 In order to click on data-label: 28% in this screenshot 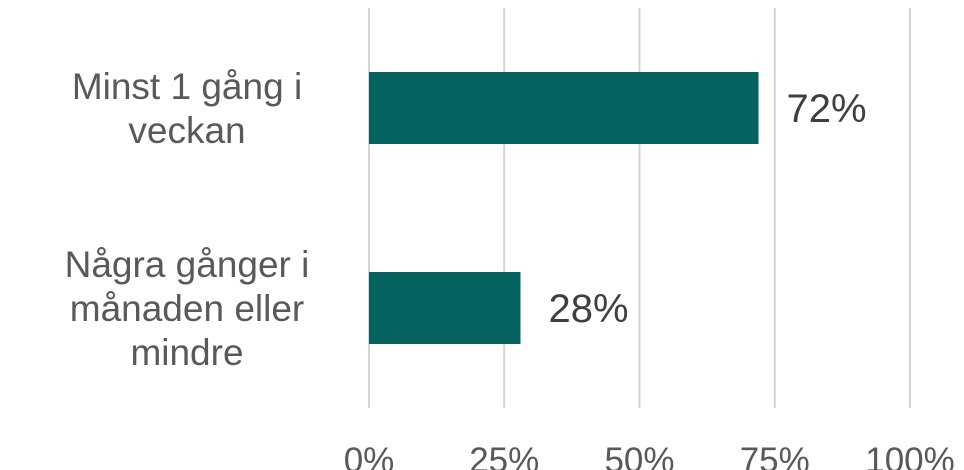, I will do `click(588, 309)`.